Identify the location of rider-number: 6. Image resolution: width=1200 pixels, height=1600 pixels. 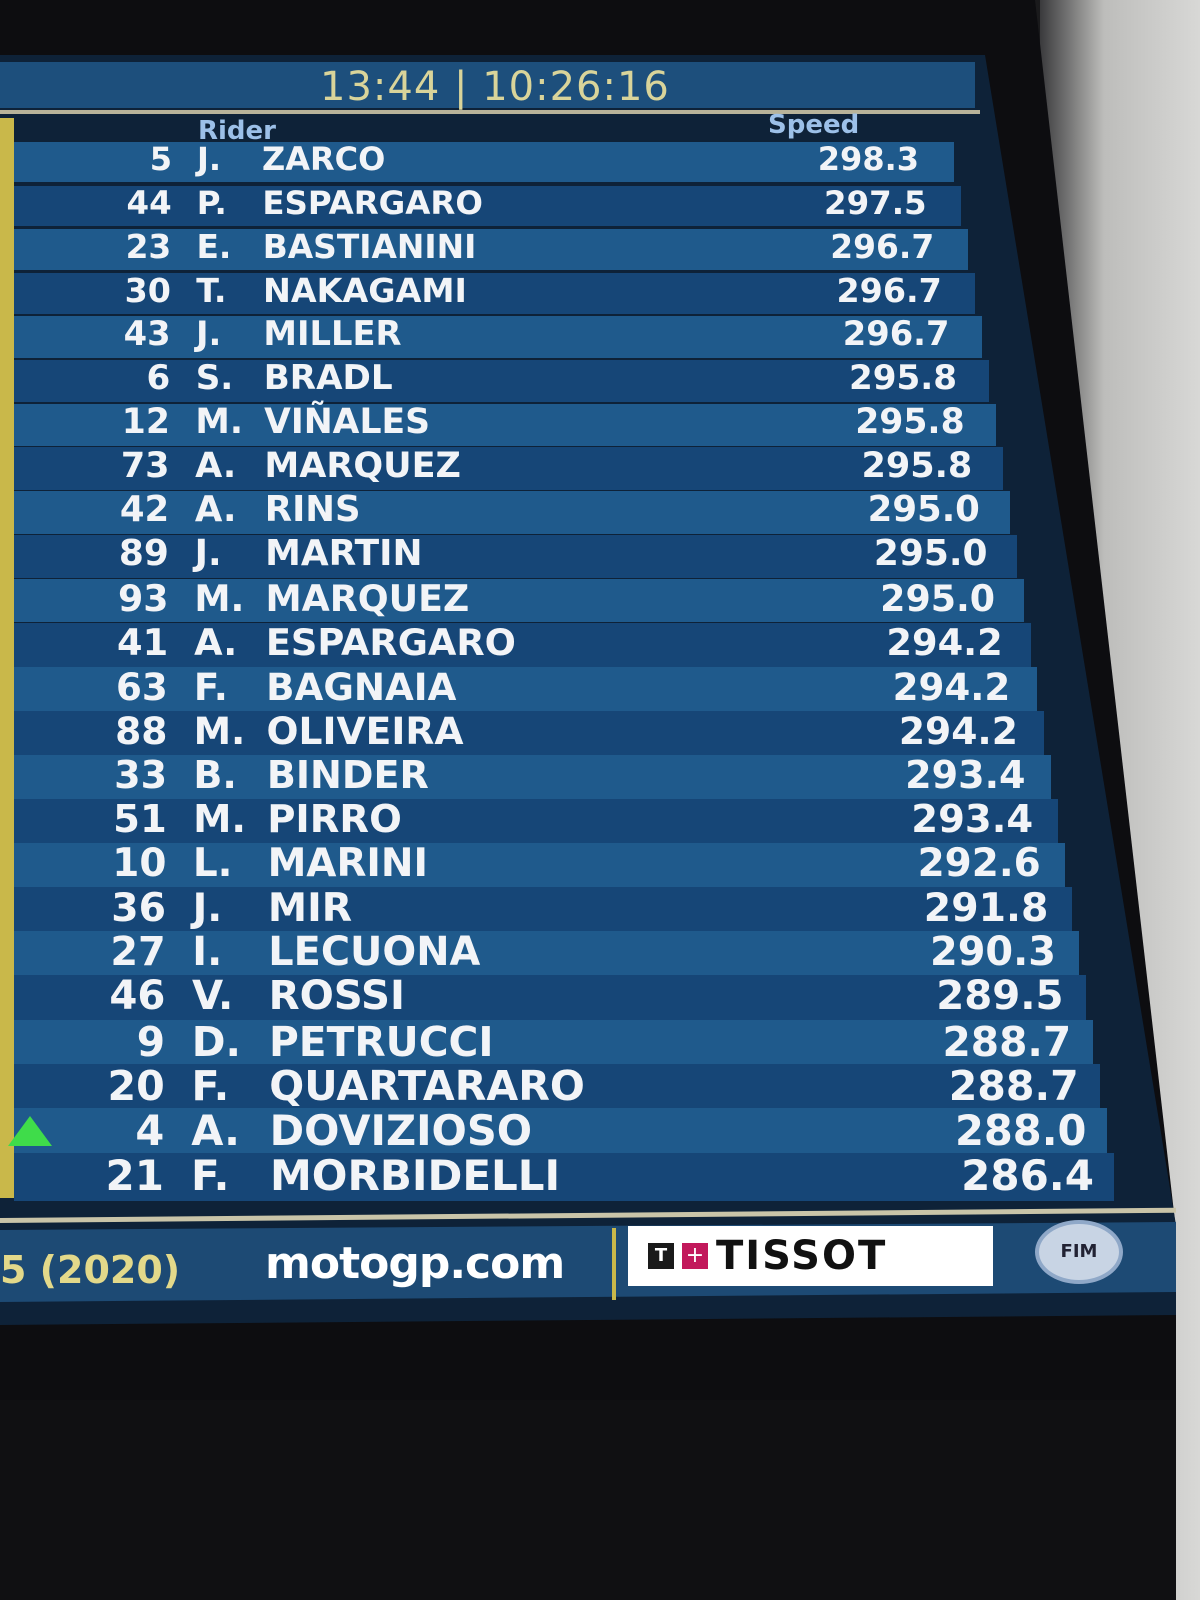
(158, 377).